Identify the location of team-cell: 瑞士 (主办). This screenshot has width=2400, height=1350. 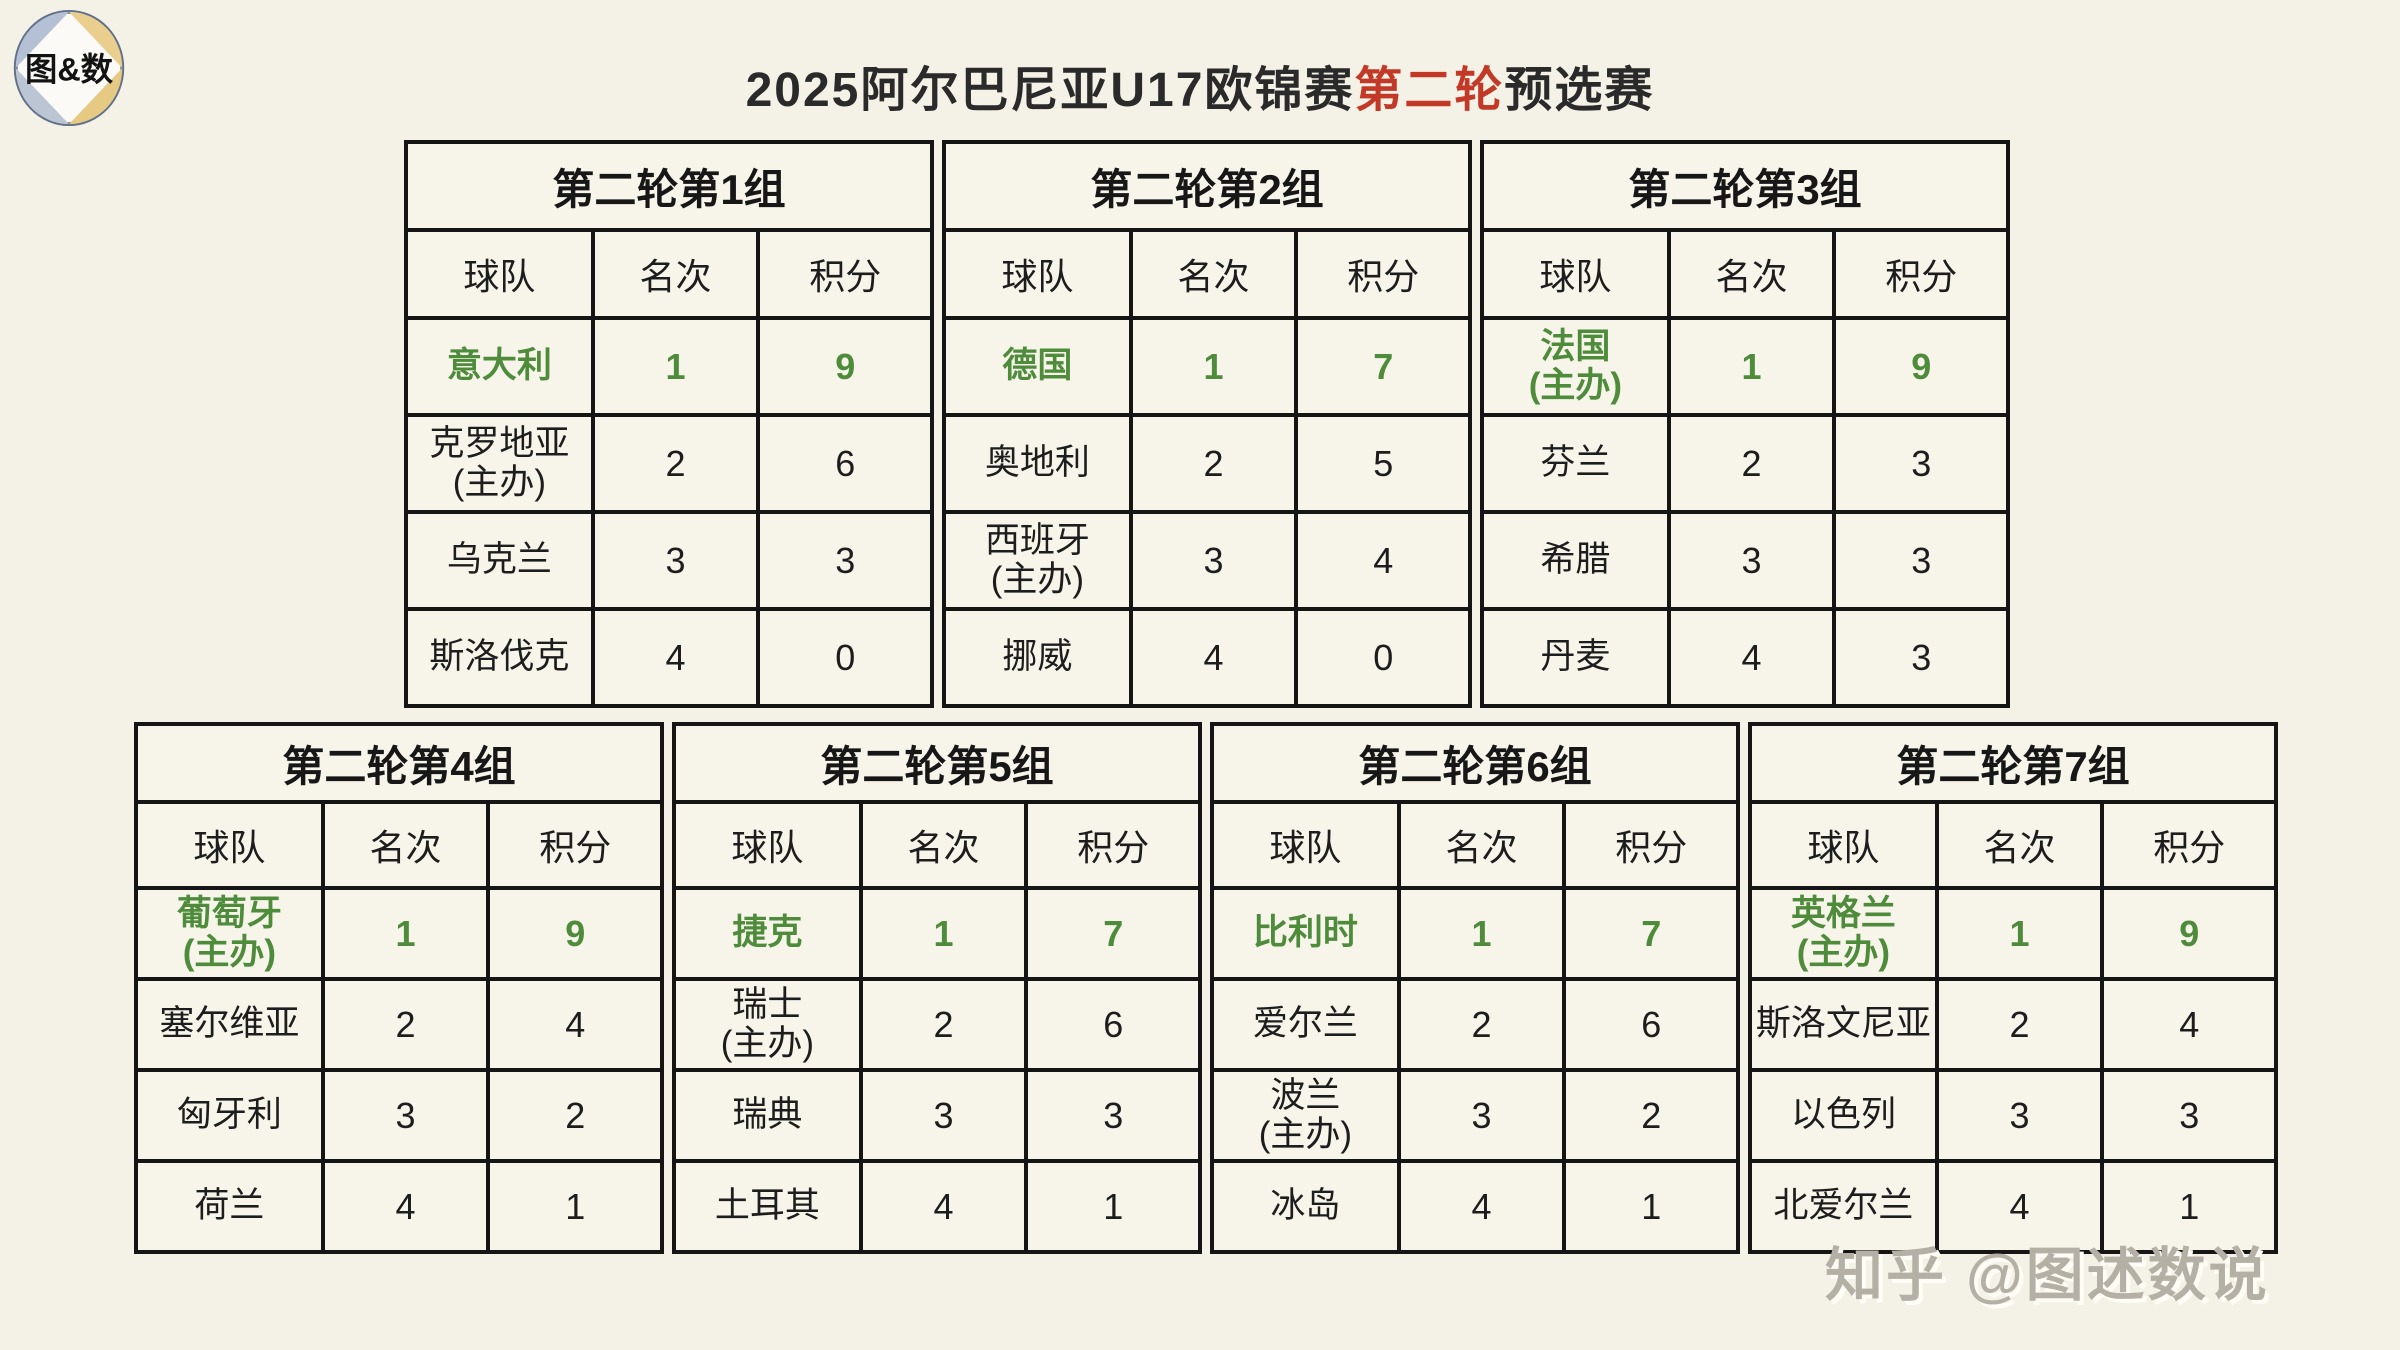
(767, 1024).